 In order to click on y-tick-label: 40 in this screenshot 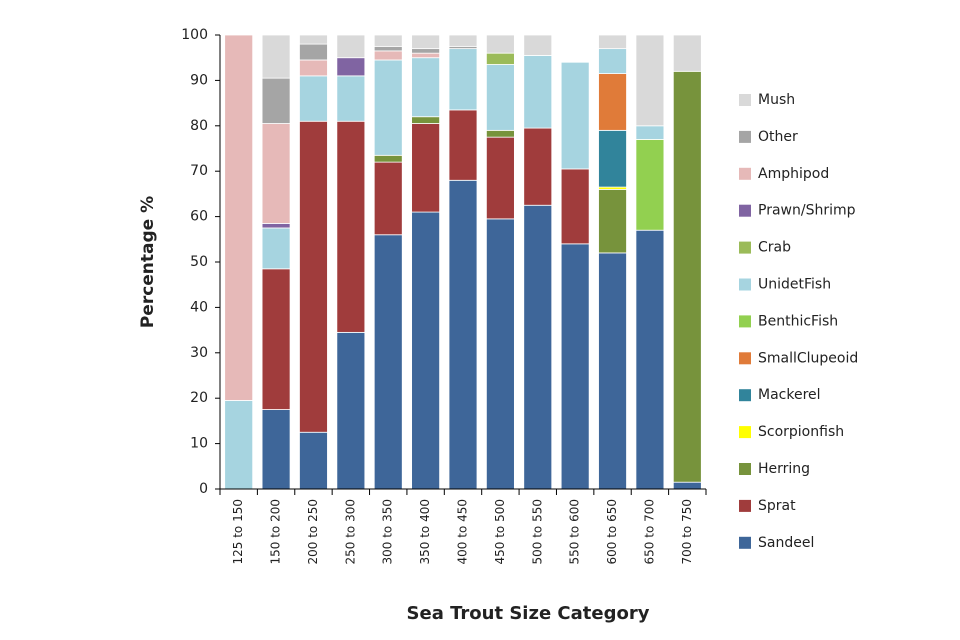, I will do `click(199, 307)`.